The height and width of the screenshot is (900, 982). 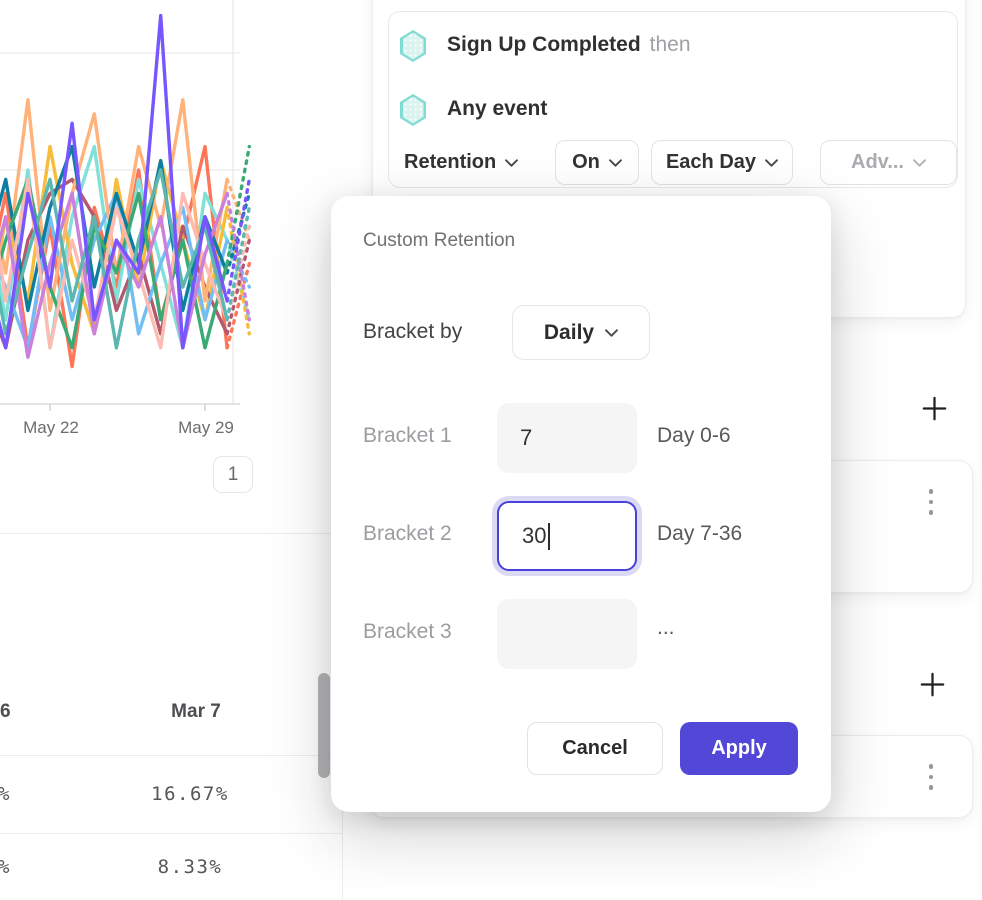 I want to click on input-value: 30, so click(x=534, y=535).